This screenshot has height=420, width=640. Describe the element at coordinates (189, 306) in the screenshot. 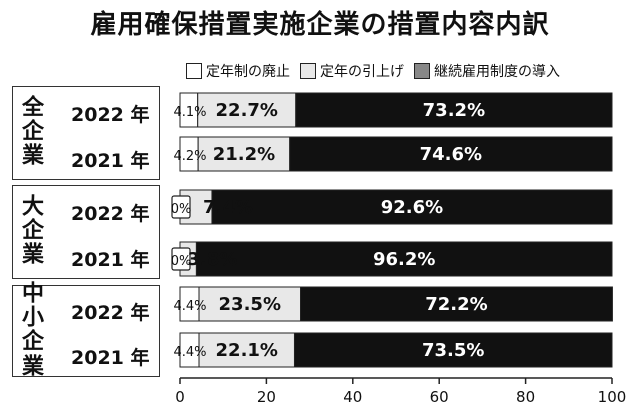

I see `data-label-g2-r0-abolish: 4.4%` at that location.